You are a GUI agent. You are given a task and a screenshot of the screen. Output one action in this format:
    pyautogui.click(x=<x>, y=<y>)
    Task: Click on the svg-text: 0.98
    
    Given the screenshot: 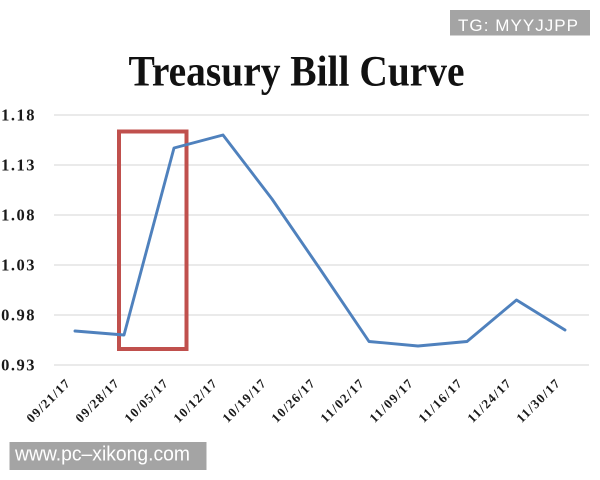 What is the action you would take?
    pyautogui.click(x=18, y=315)
    